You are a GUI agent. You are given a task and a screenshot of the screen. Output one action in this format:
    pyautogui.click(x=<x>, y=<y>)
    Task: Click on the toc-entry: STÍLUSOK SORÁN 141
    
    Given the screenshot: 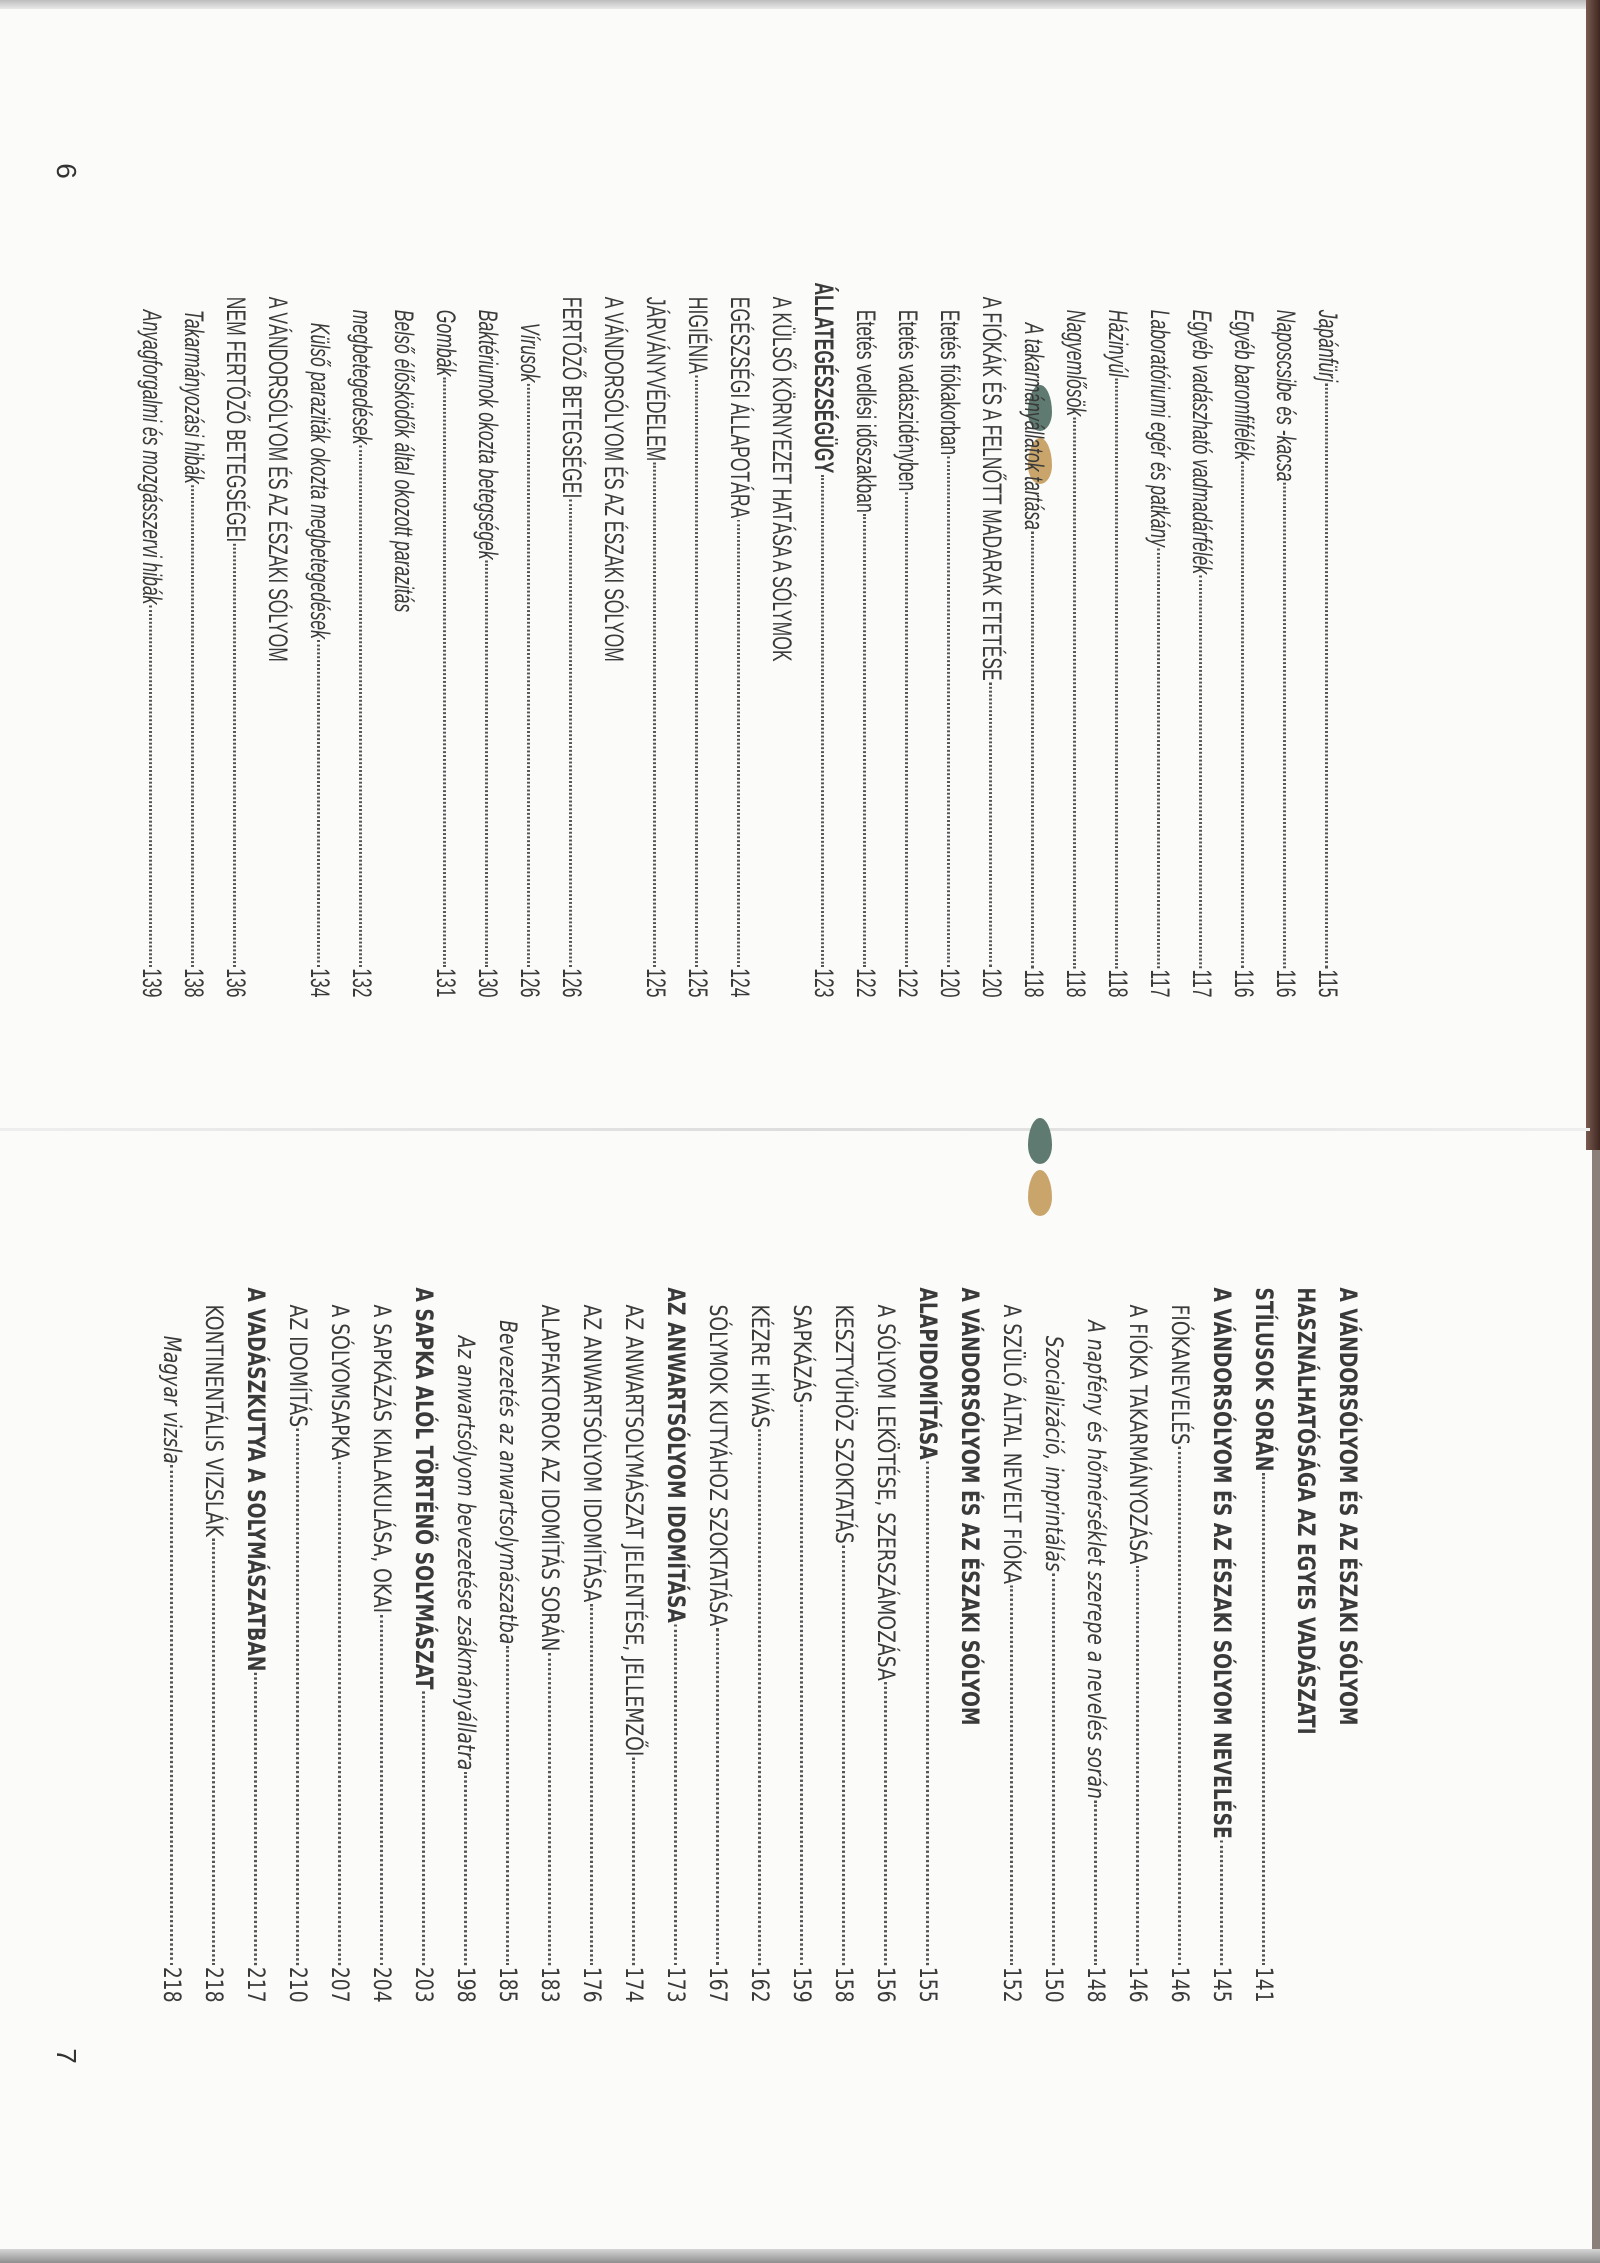 What is the action you would take?
    pyautogui.click(x=1264, y=1644)
    